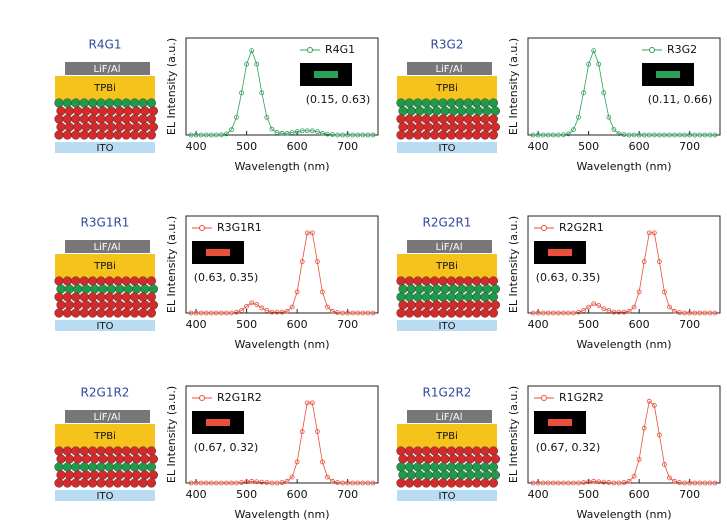 This screenshot has height=528, width=727. Describe the element at coordinates (447, 495) in the screenshot. I see `ito-layer` at that location.